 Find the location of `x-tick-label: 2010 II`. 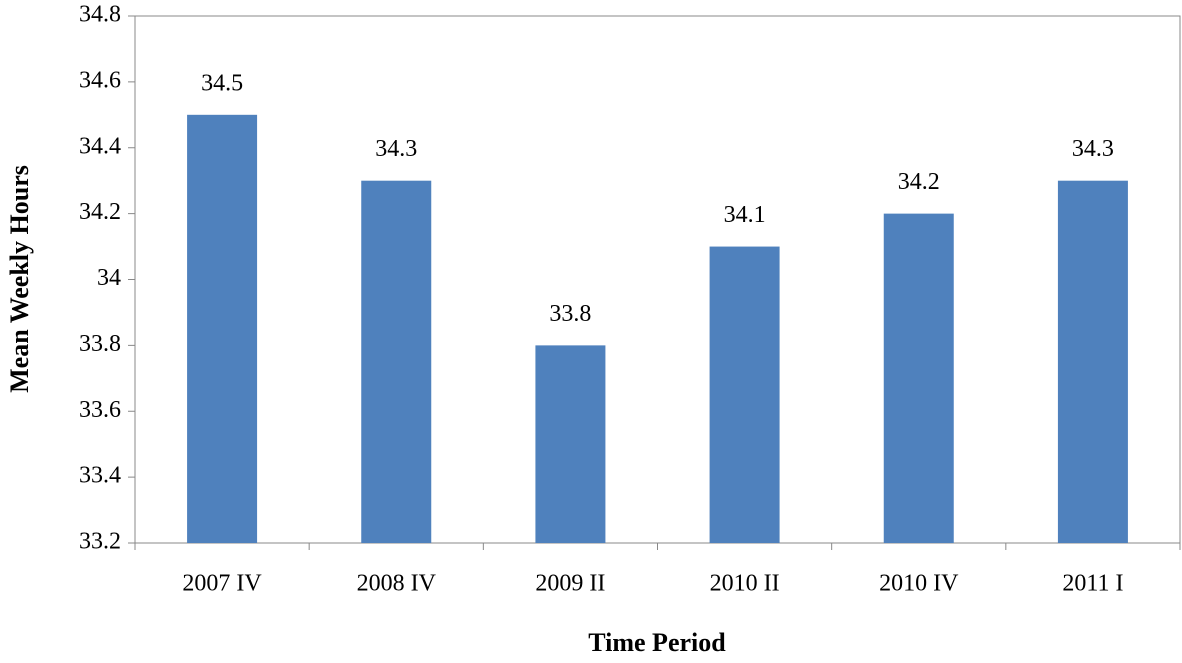

x-tick-label: 2010 II is located at coordinates (745, 584).